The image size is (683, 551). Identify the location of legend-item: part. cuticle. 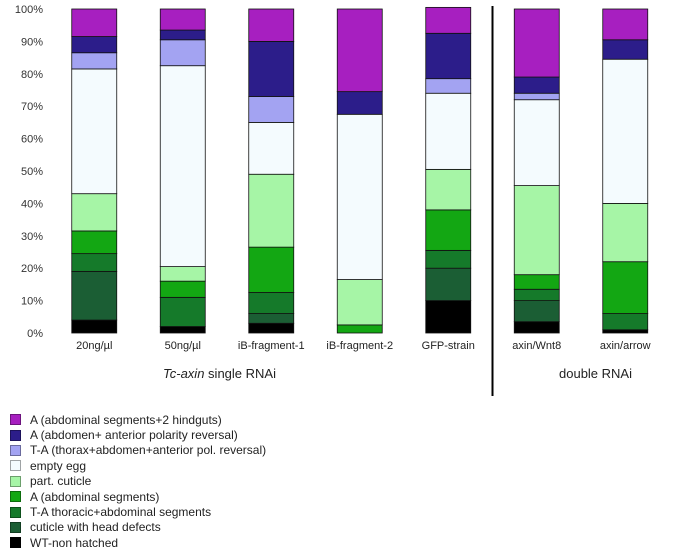
(138, 481).